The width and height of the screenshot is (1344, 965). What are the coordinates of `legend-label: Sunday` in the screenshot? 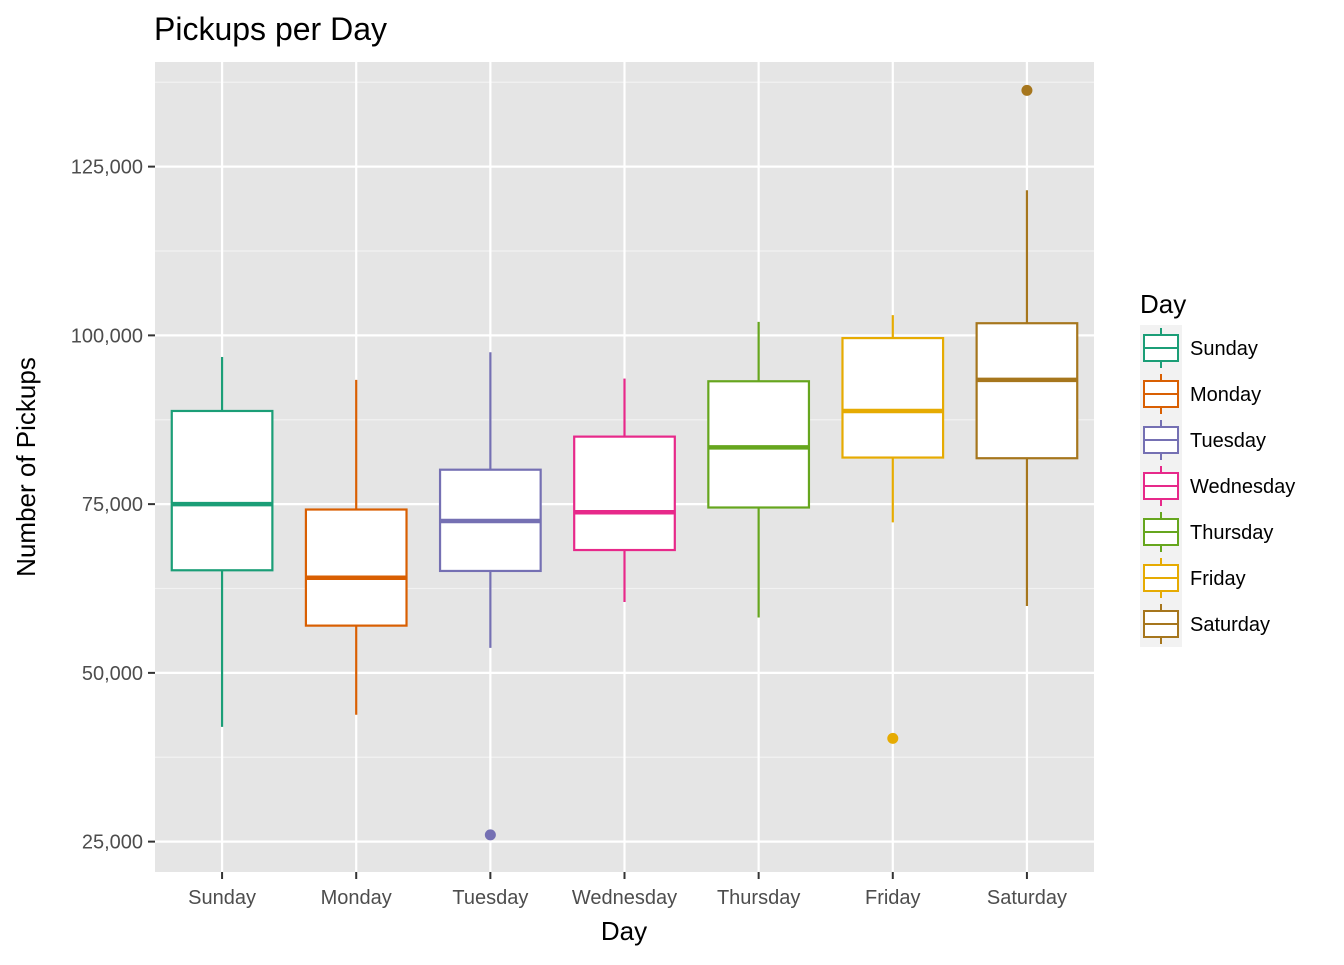 It's located at (1224, 349).